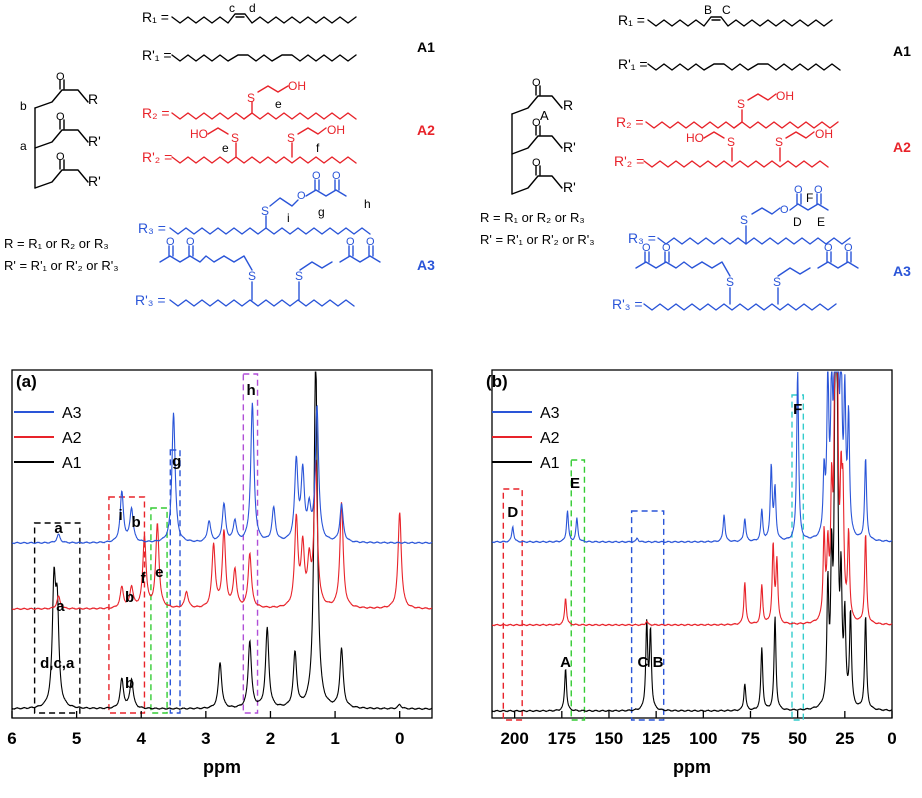  What do you see at coordinates (633, 64) in the screenshot?
I see `scheme-right-r1p-label: R'₁ =` at bounding box center [633, 64].